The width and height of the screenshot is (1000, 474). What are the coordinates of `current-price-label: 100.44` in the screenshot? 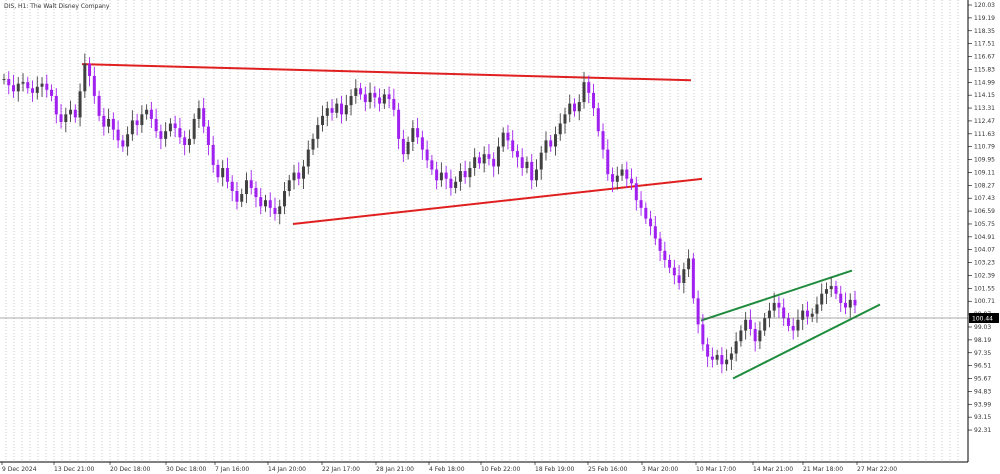 It's located at (982, 319).